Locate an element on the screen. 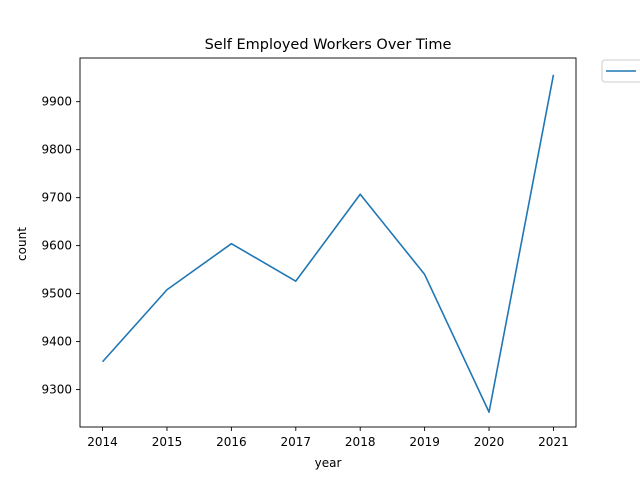 This screenshot has height=480, width=640. x-tick-label: 2018 is located at coordinates (360, 442).